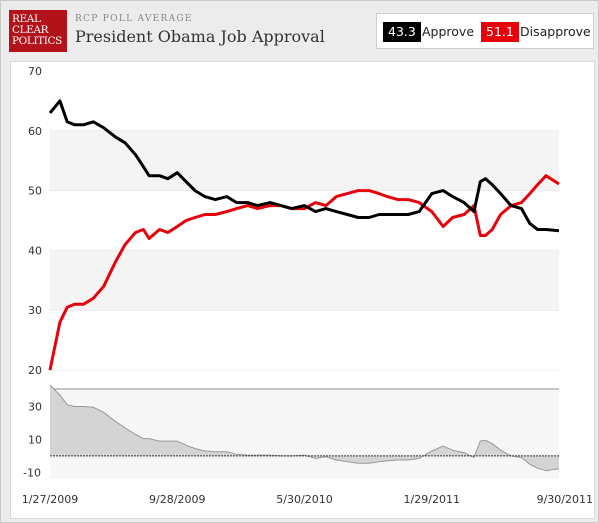 The width and height of the screenshot is (599, 523). What do you see at coordinates (134, 19) in the screenshot?
I see `chart-subtitle: RCP POLL AVERAGE` at bounding box center [134, 19].